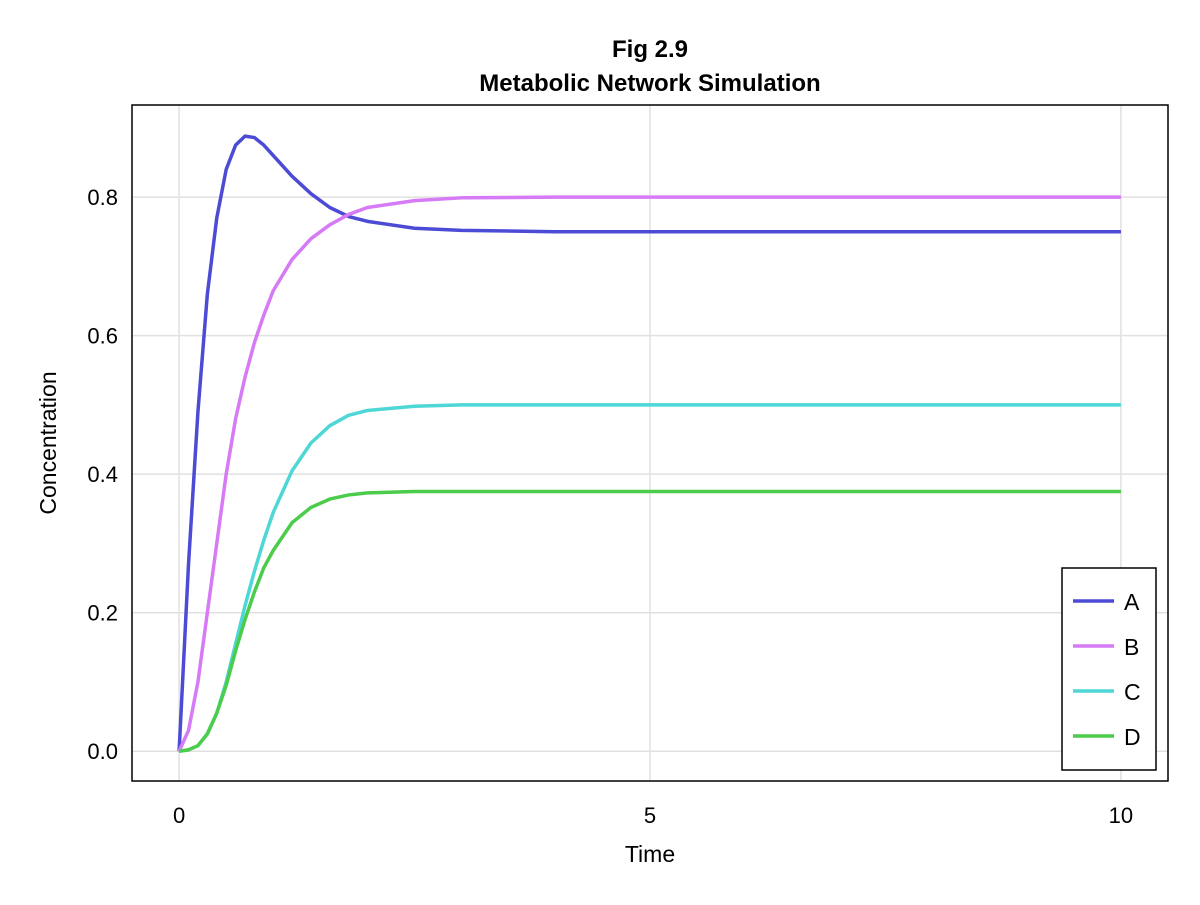 Image resolution: width=1200 pixels, height=905 pixels. What do you see at coordinates (102, 197) in the screenshot?
I see `y-tick-label: 0.8` at bounding box center [102, 197].